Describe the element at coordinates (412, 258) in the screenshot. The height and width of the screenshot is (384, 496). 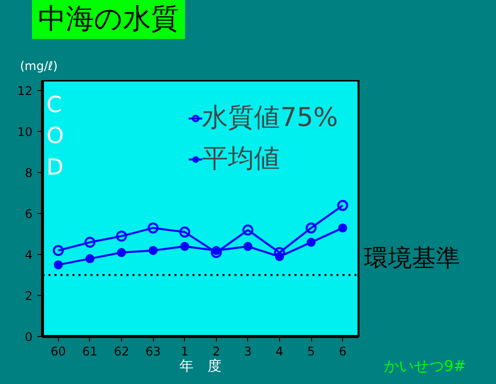
I see `ref-line-label: 環境基準` at that location.